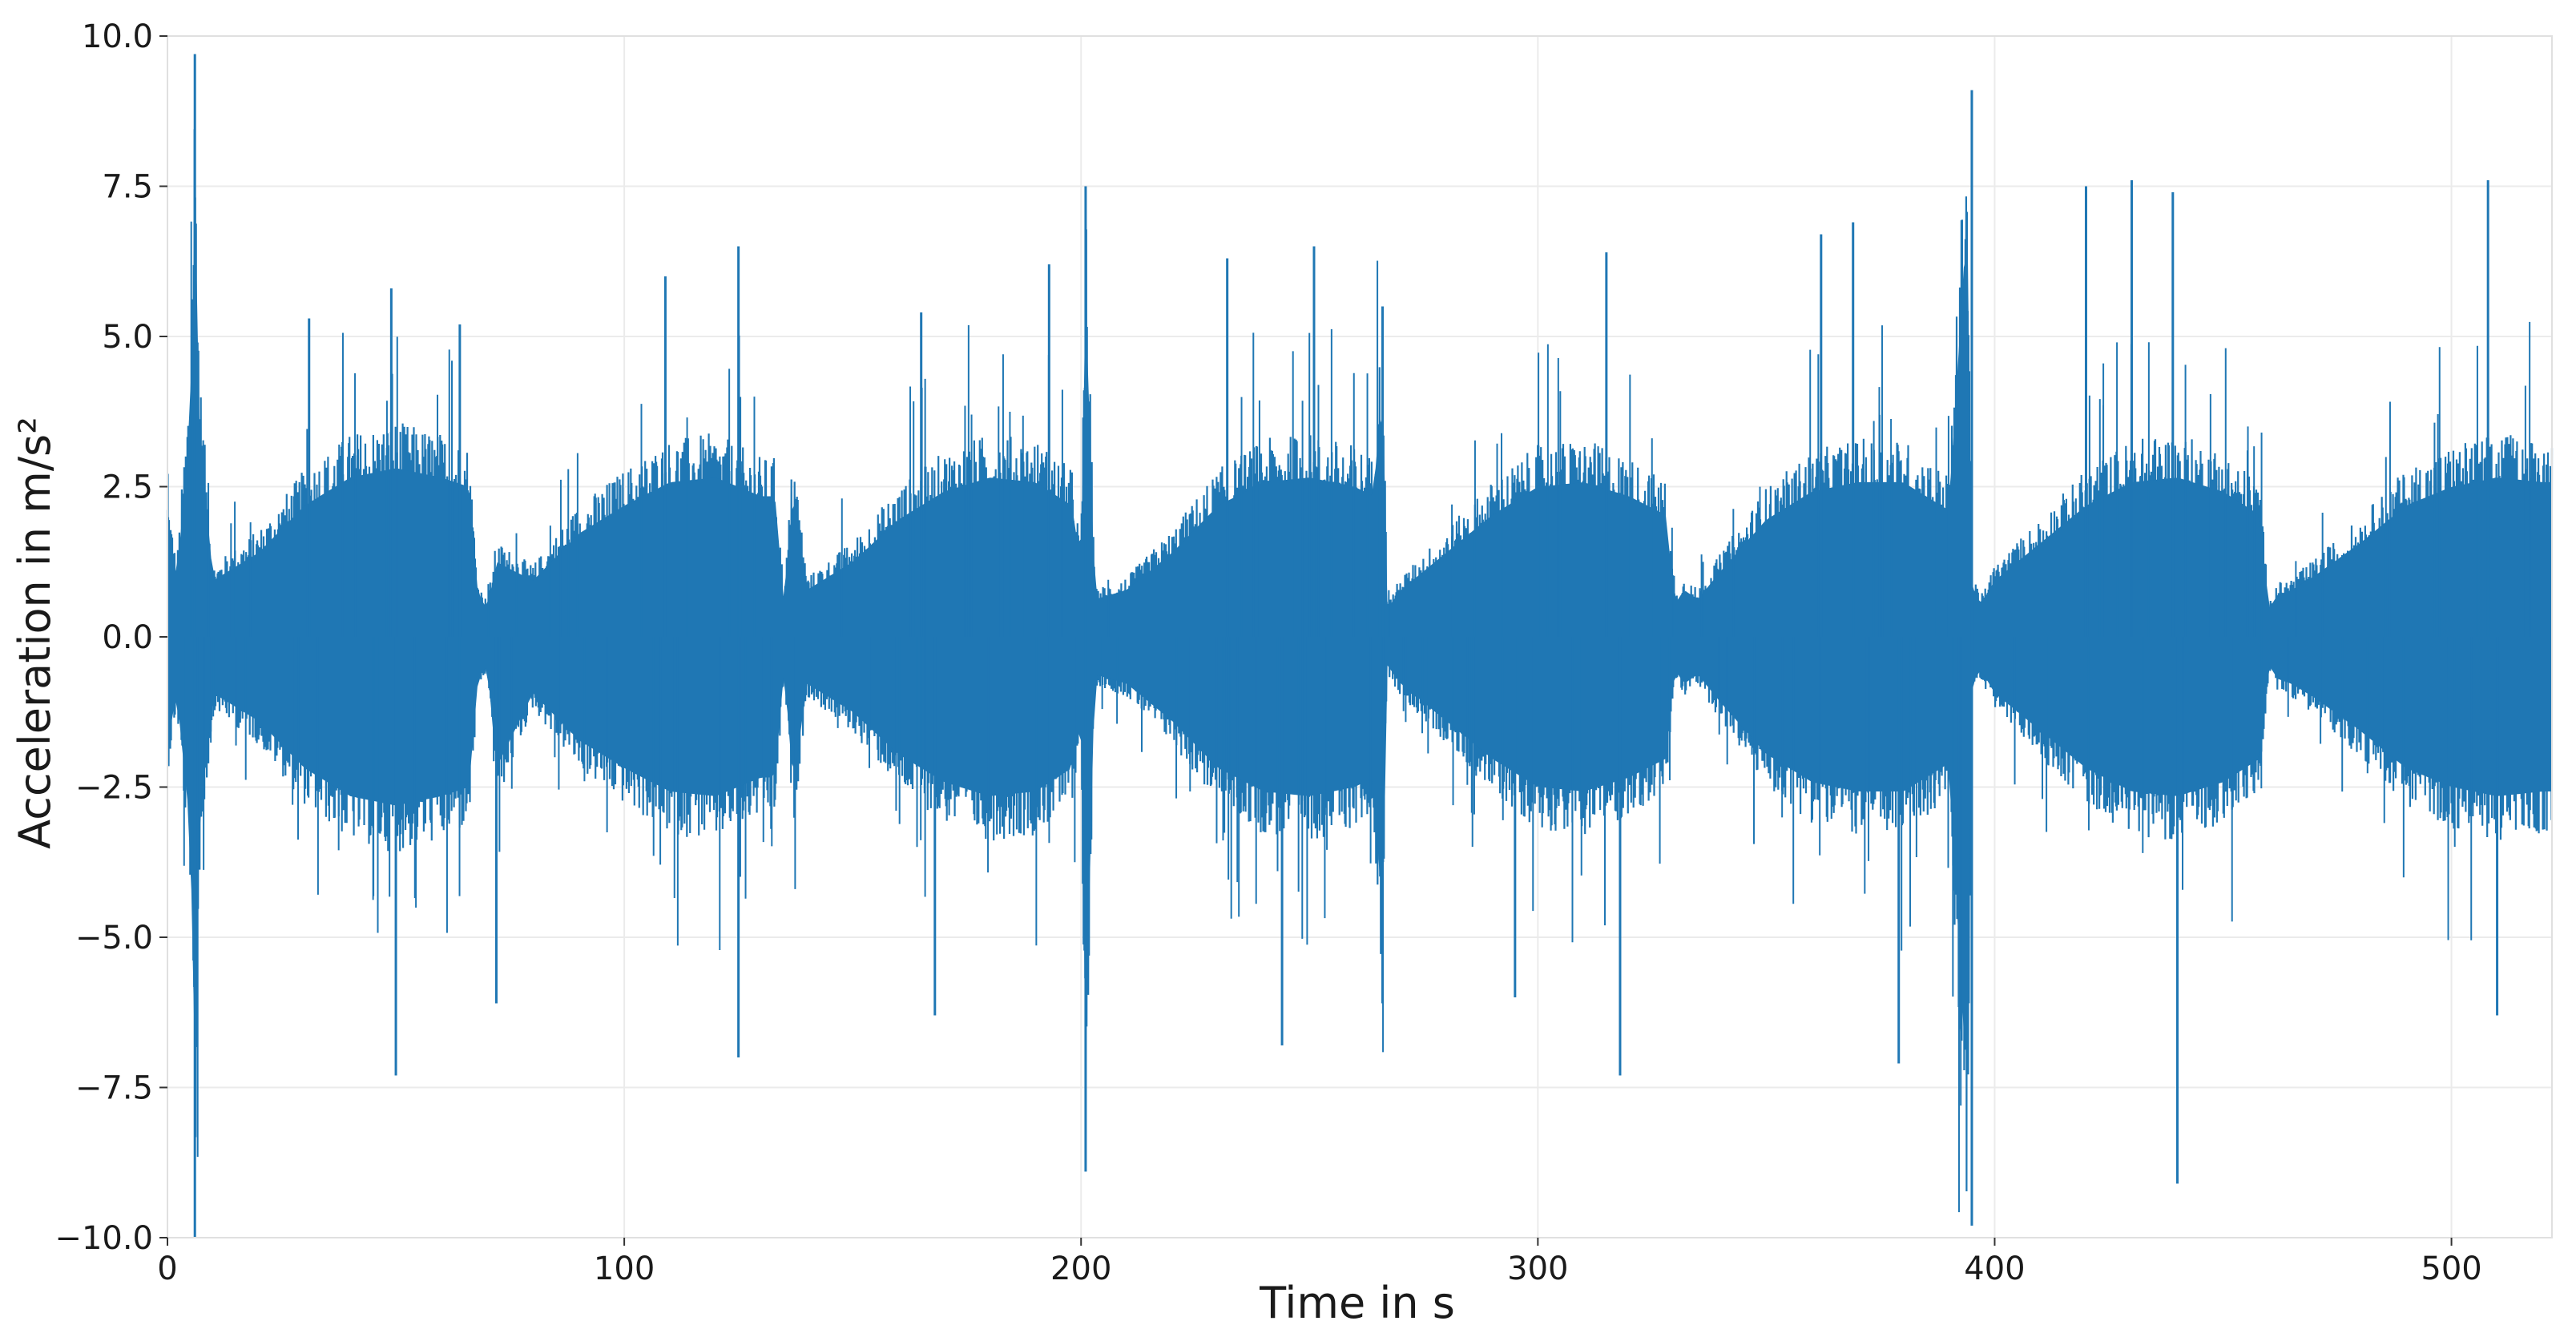  I want to click on x-axis-label: Time in s, so click(1357, 1303).